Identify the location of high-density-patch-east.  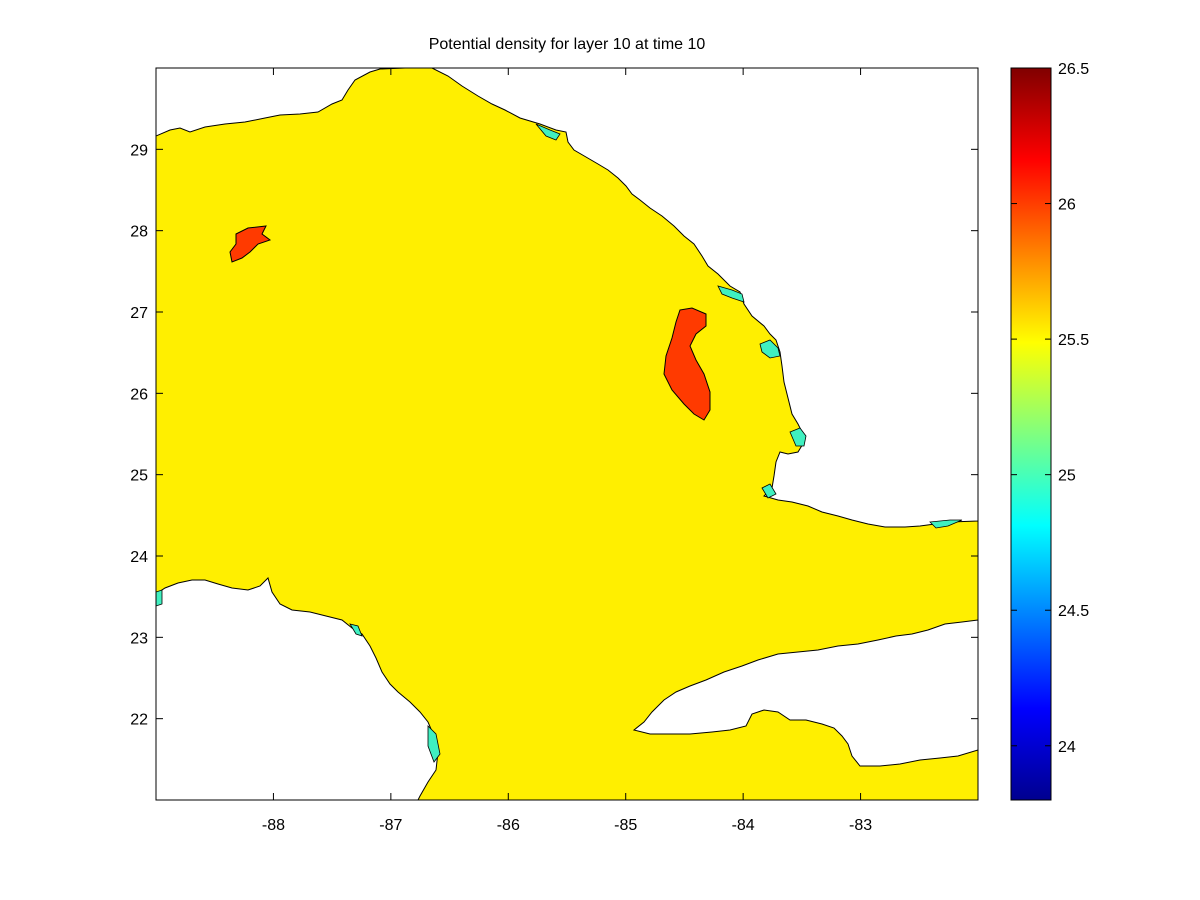
(687, 364).